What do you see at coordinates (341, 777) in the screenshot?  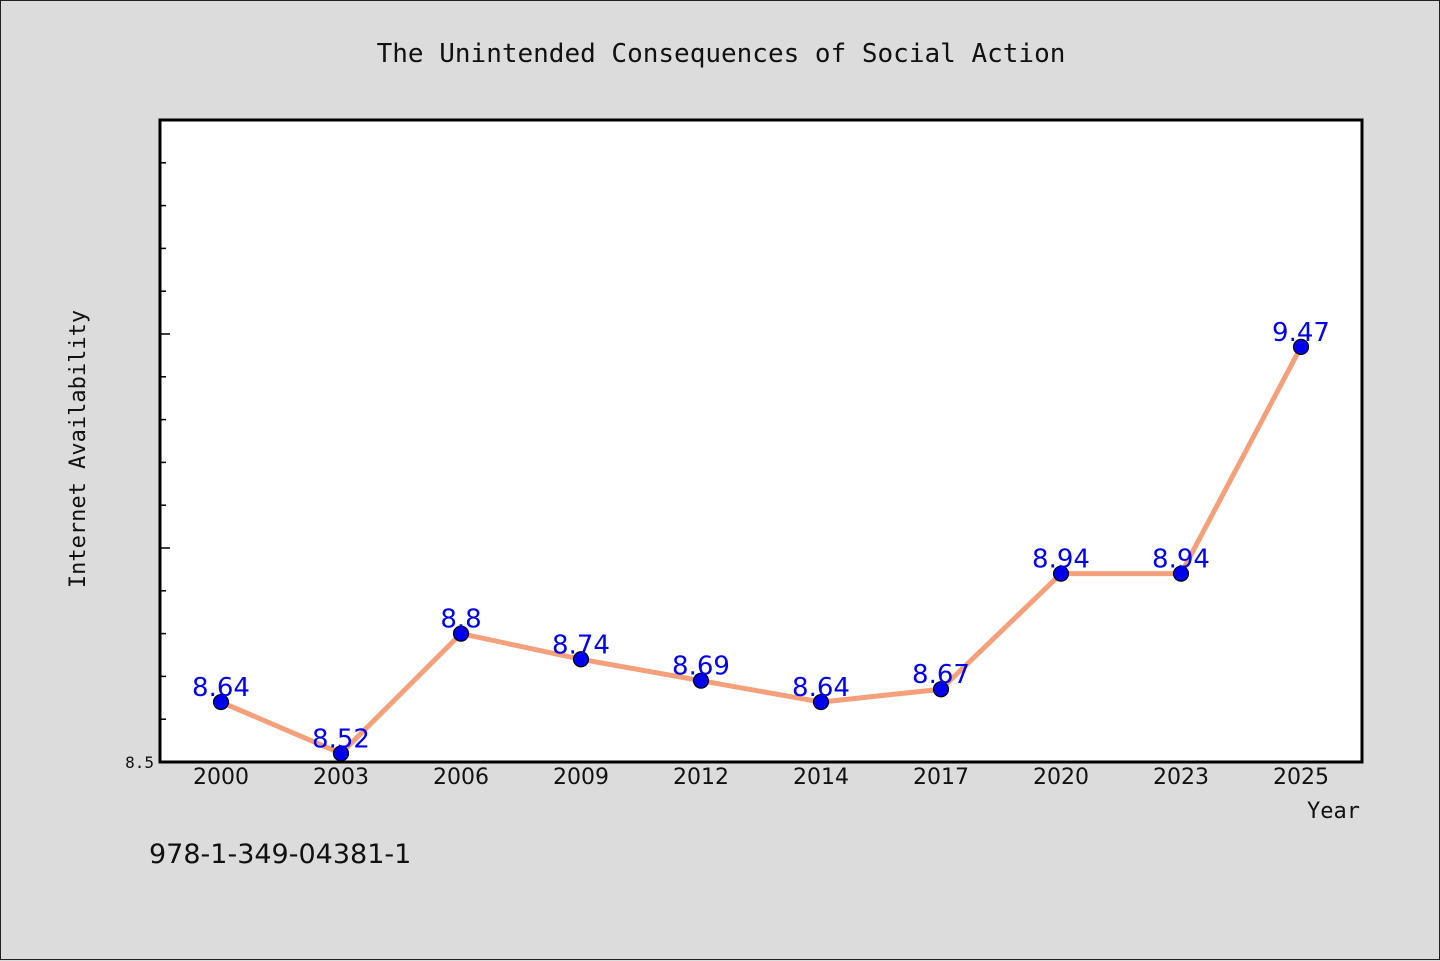 I see `x-tick-label: 2003` at bounding box center [341, 777].